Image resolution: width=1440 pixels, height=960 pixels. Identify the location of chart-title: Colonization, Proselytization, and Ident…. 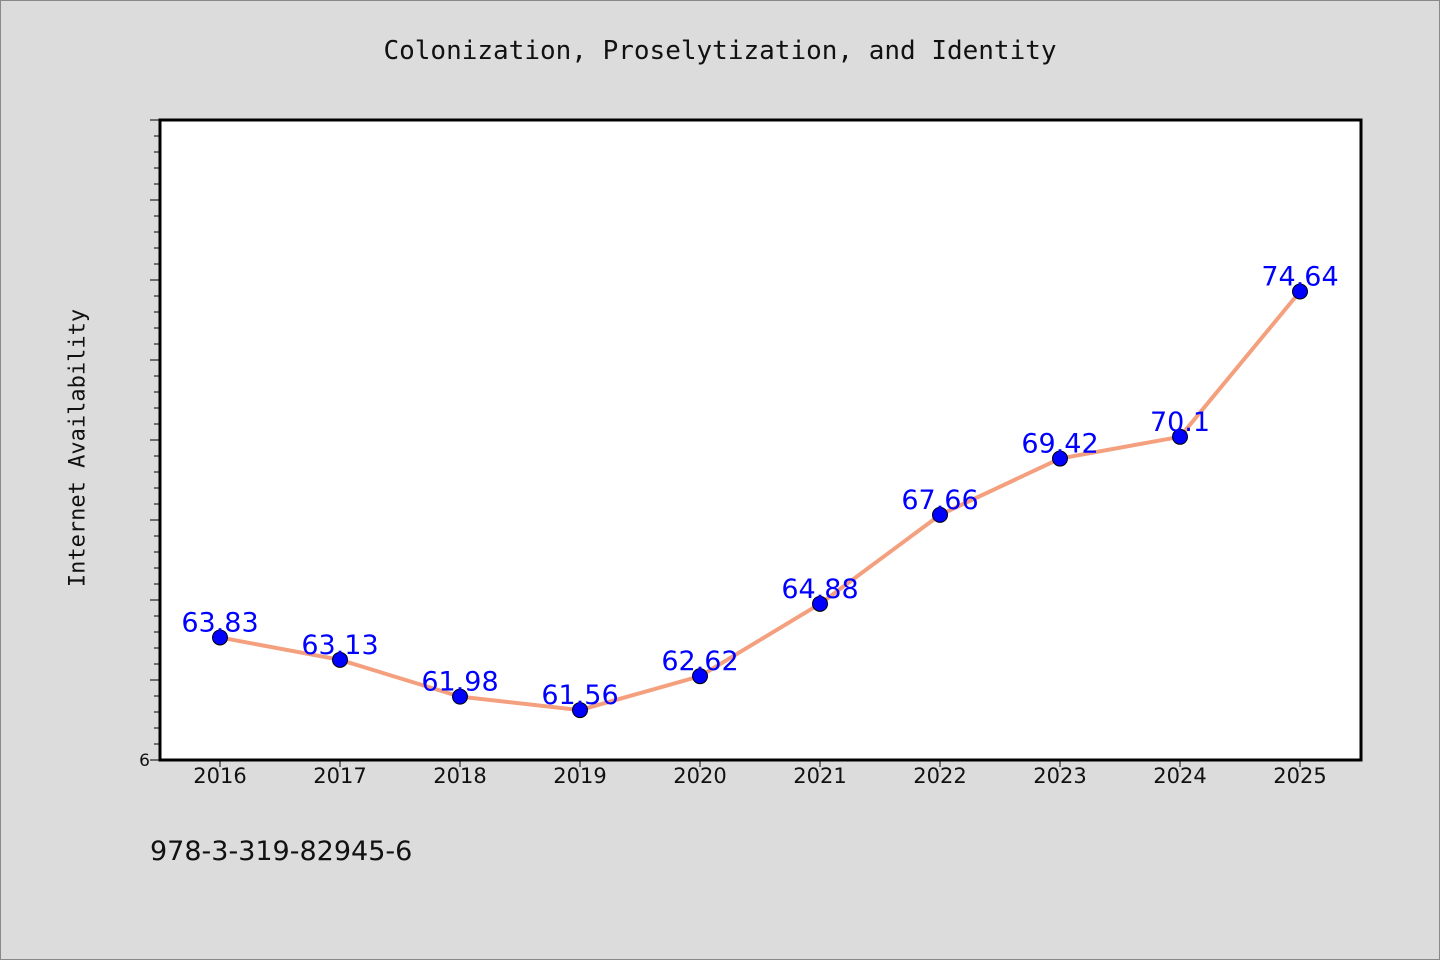
(720, 51).